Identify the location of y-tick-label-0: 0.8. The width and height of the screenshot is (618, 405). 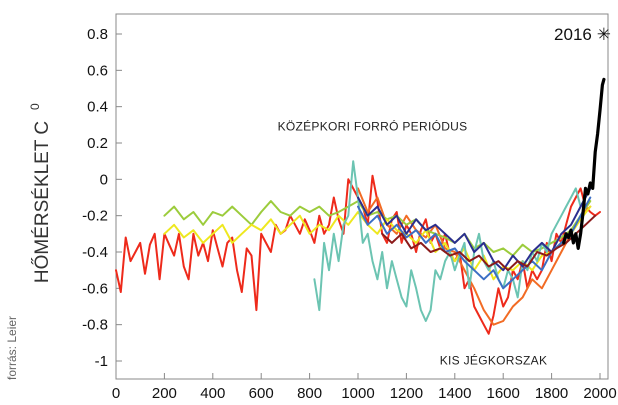
(97, 34).